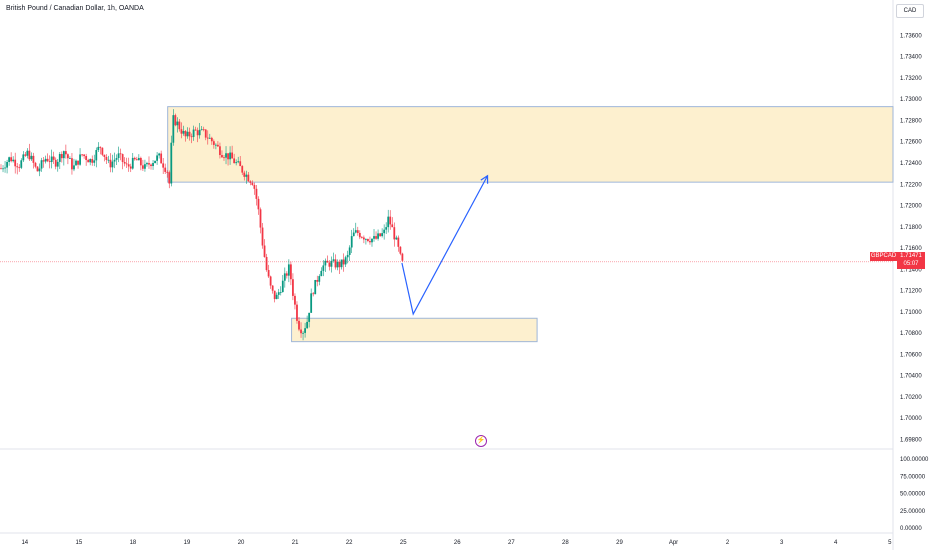 The image size is (932, 550). What do you see at coordinates (911, 334) in the screenshot?
I see `price-axis-tick: 1.70800` at bounding box center [911, 334].